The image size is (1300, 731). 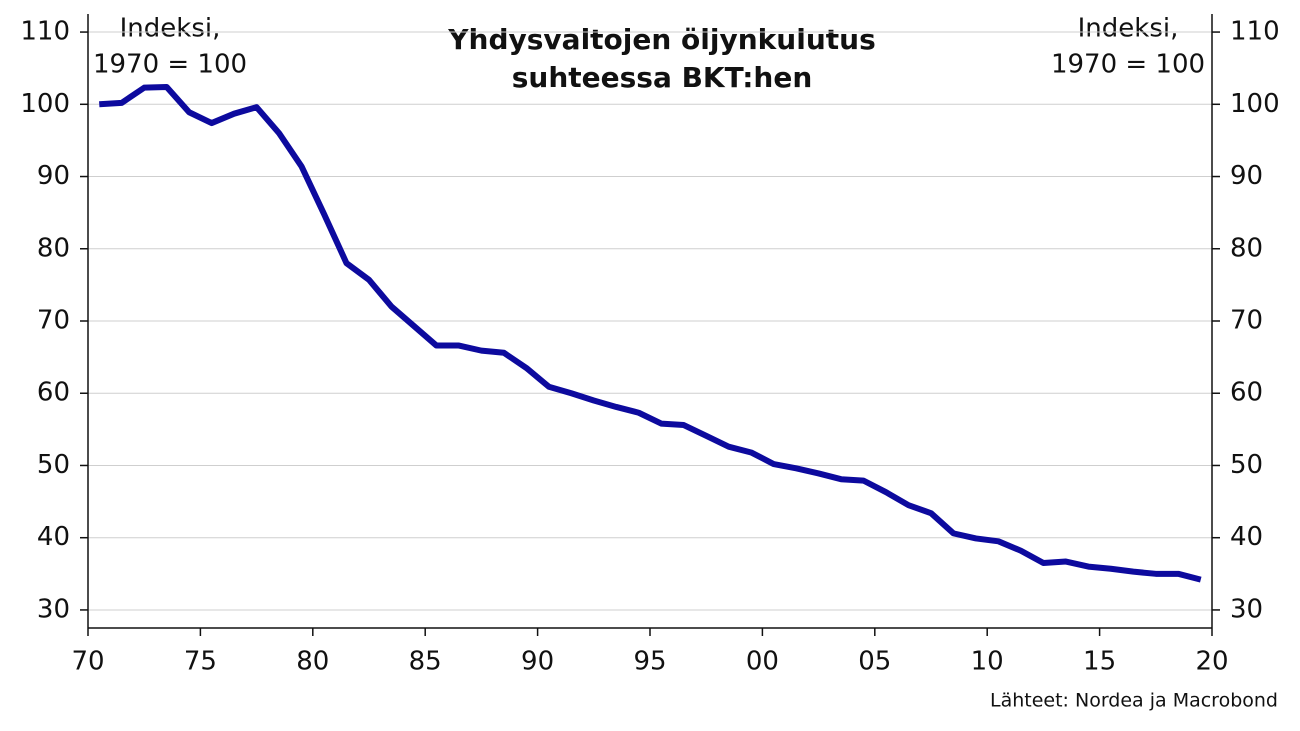 What do you see at coordinates (1246, 321) in the screenshot?
I see `y2-tick-label: 70` at bounding box center [1246, 321].